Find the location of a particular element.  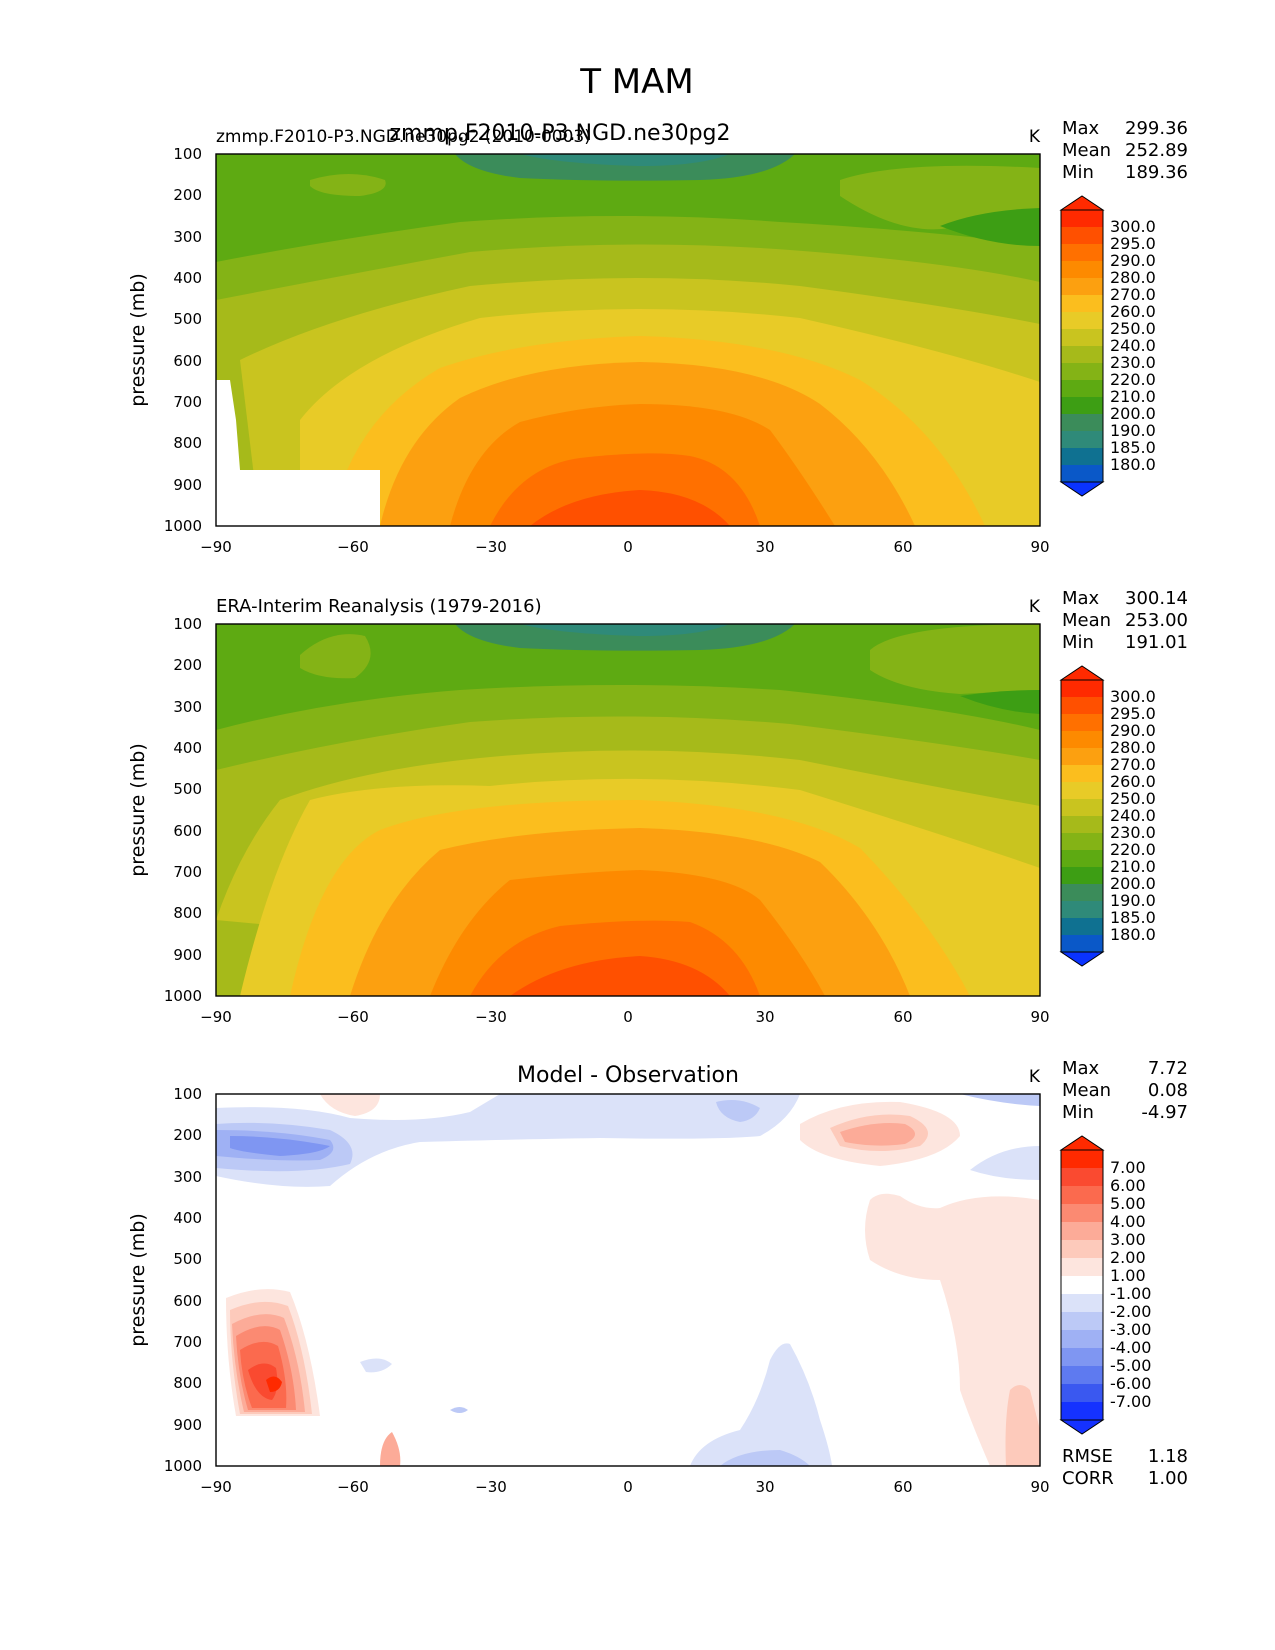

diff-stat-min-label: Min is located at coordinates (1078, 1112).